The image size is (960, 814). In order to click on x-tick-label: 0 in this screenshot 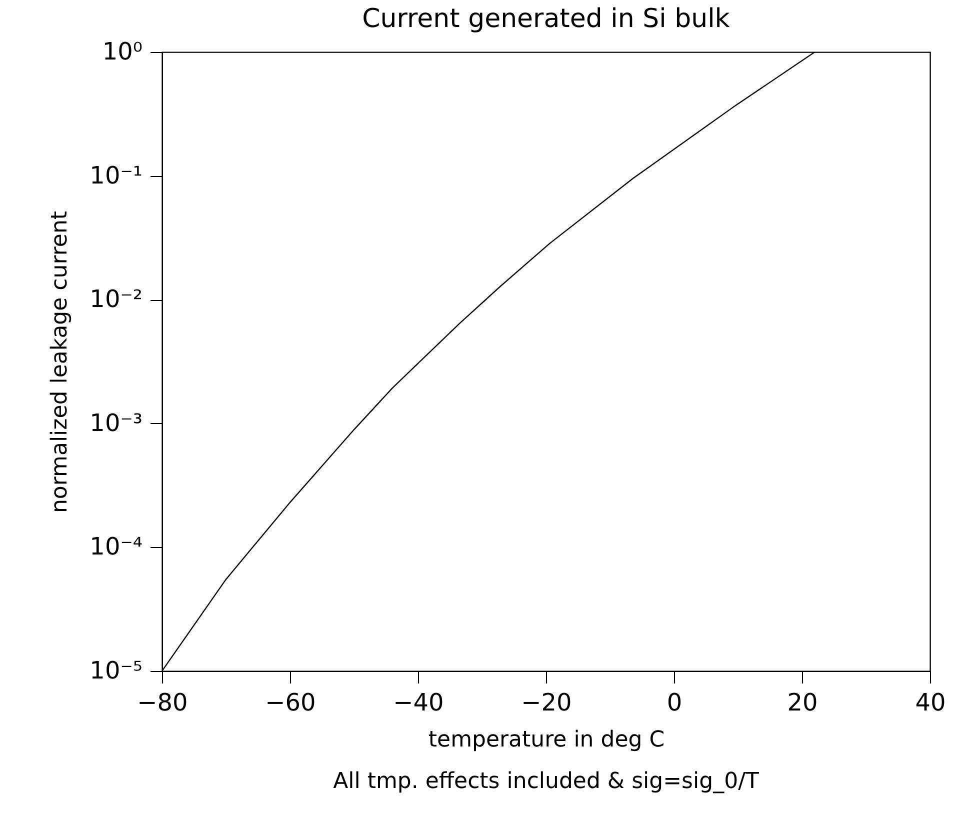, I will do `click(674, 702)`.